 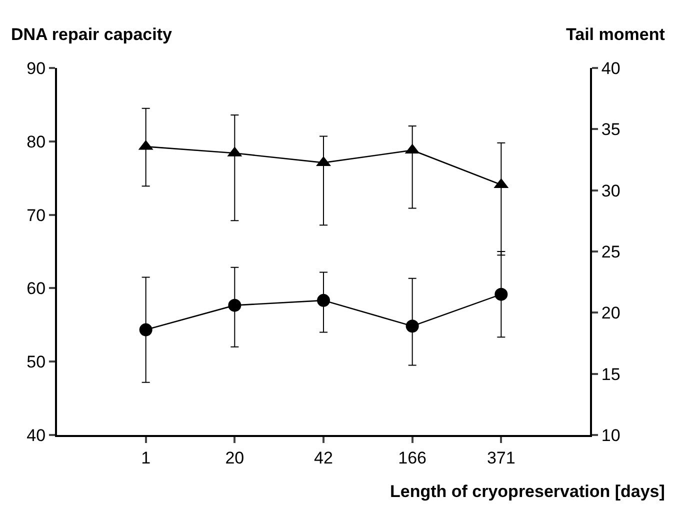 What do you see at coordinates (616, 34) in the screenshot?
I see `y2-axis-title: Tail moment` at bounding box center [616, 34].